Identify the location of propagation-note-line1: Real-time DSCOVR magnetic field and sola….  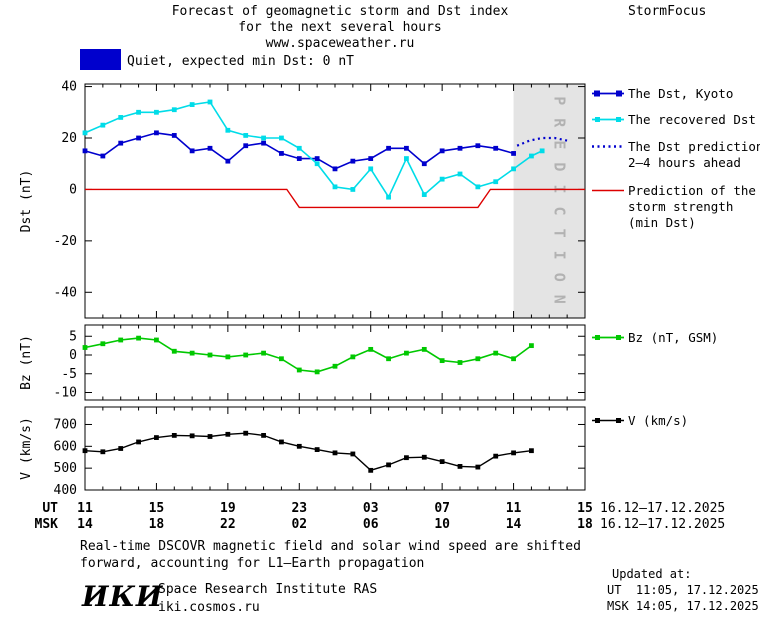
(330, 546).